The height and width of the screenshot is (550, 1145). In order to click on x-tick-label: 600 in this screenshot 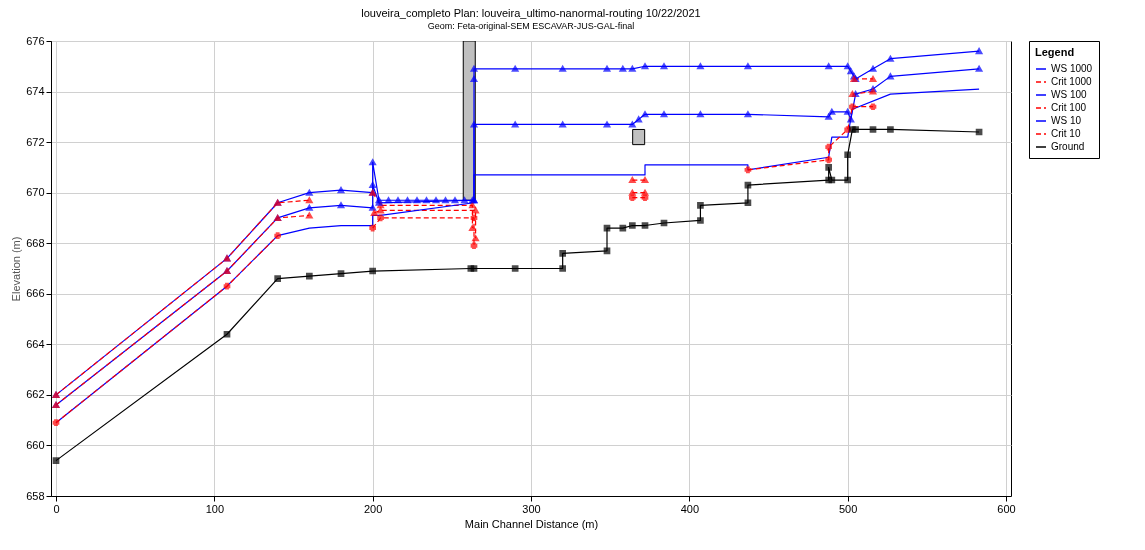, I will do `click(1006, 508)`.